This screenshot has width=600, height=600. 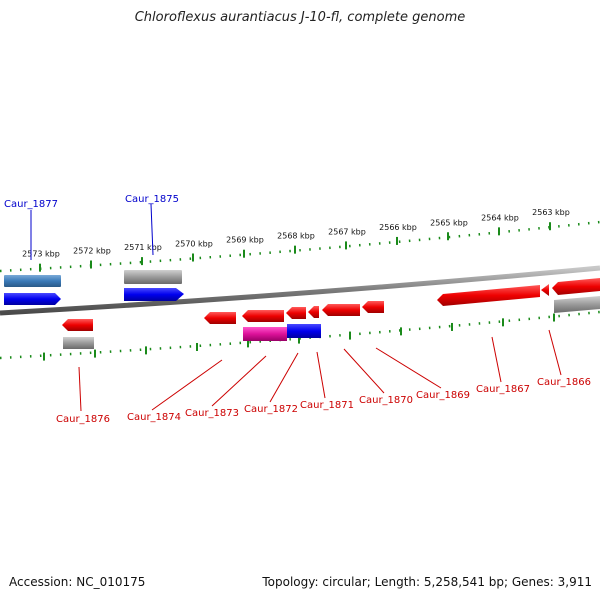 I want to click on gene-caur-1871-arrow, so click(x=313, y=312).